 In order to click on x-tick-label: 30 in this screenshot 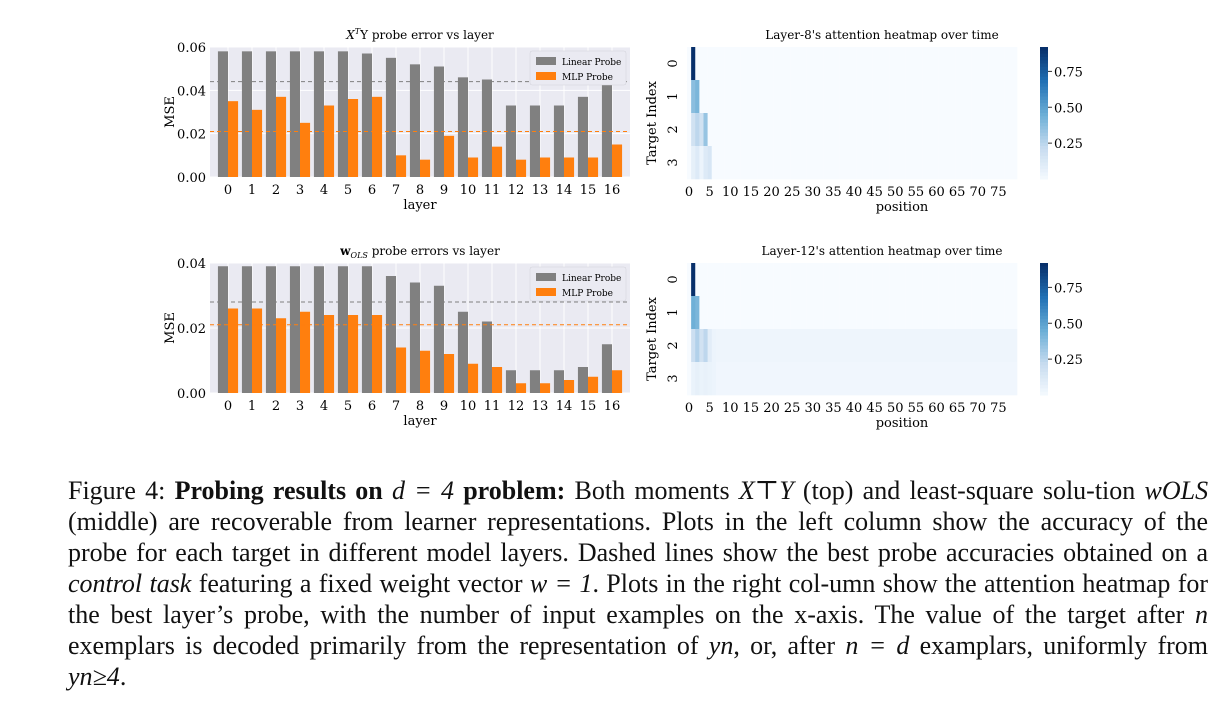, I will do `click(813, 408)`.